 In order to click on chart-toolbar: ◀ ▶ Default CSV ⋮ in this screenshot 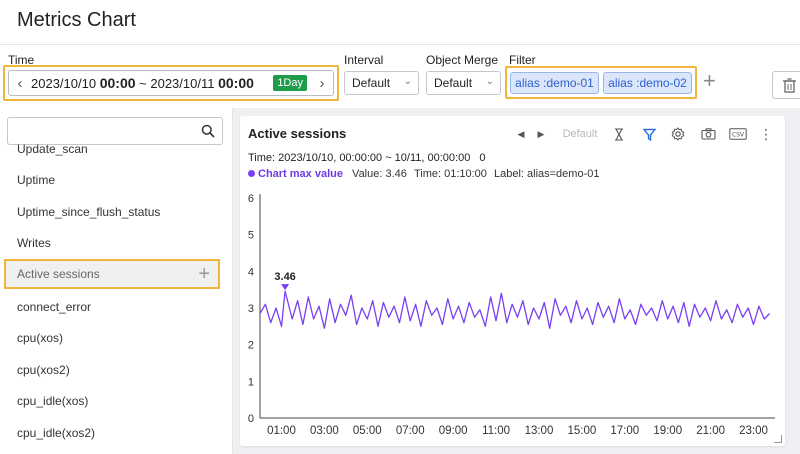, I will do `click(650, 134)`.